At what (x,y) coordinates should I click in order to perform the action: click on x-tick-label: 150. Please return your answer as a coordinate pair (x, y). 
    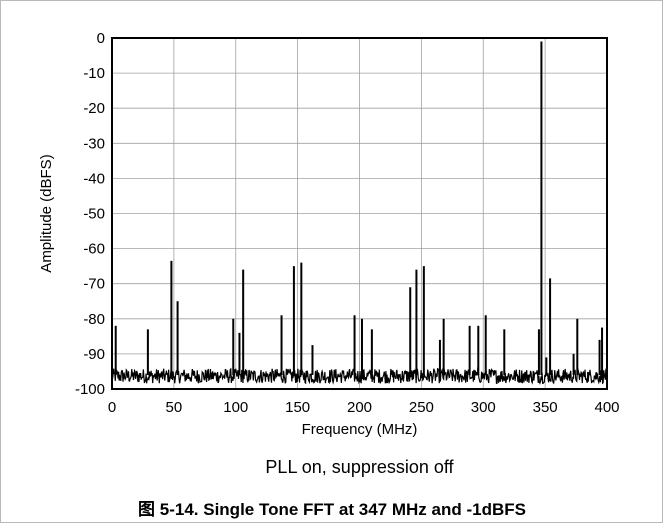
    Looking at the image, I should click on (297, 407).